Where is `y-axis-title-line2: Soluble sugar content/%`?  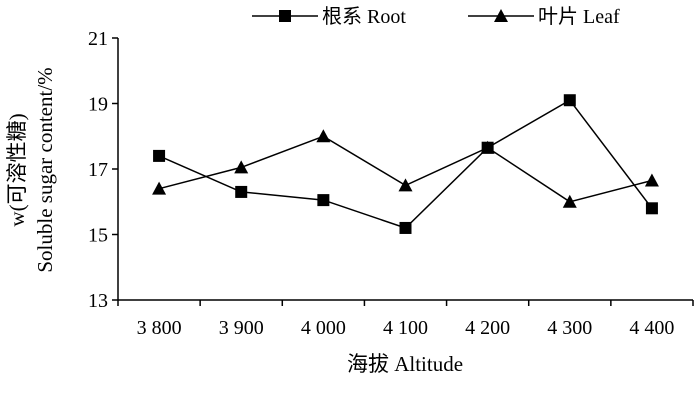 y-axis-title-line2: Soluble sugar content/% is located at coordinates (45, 169).